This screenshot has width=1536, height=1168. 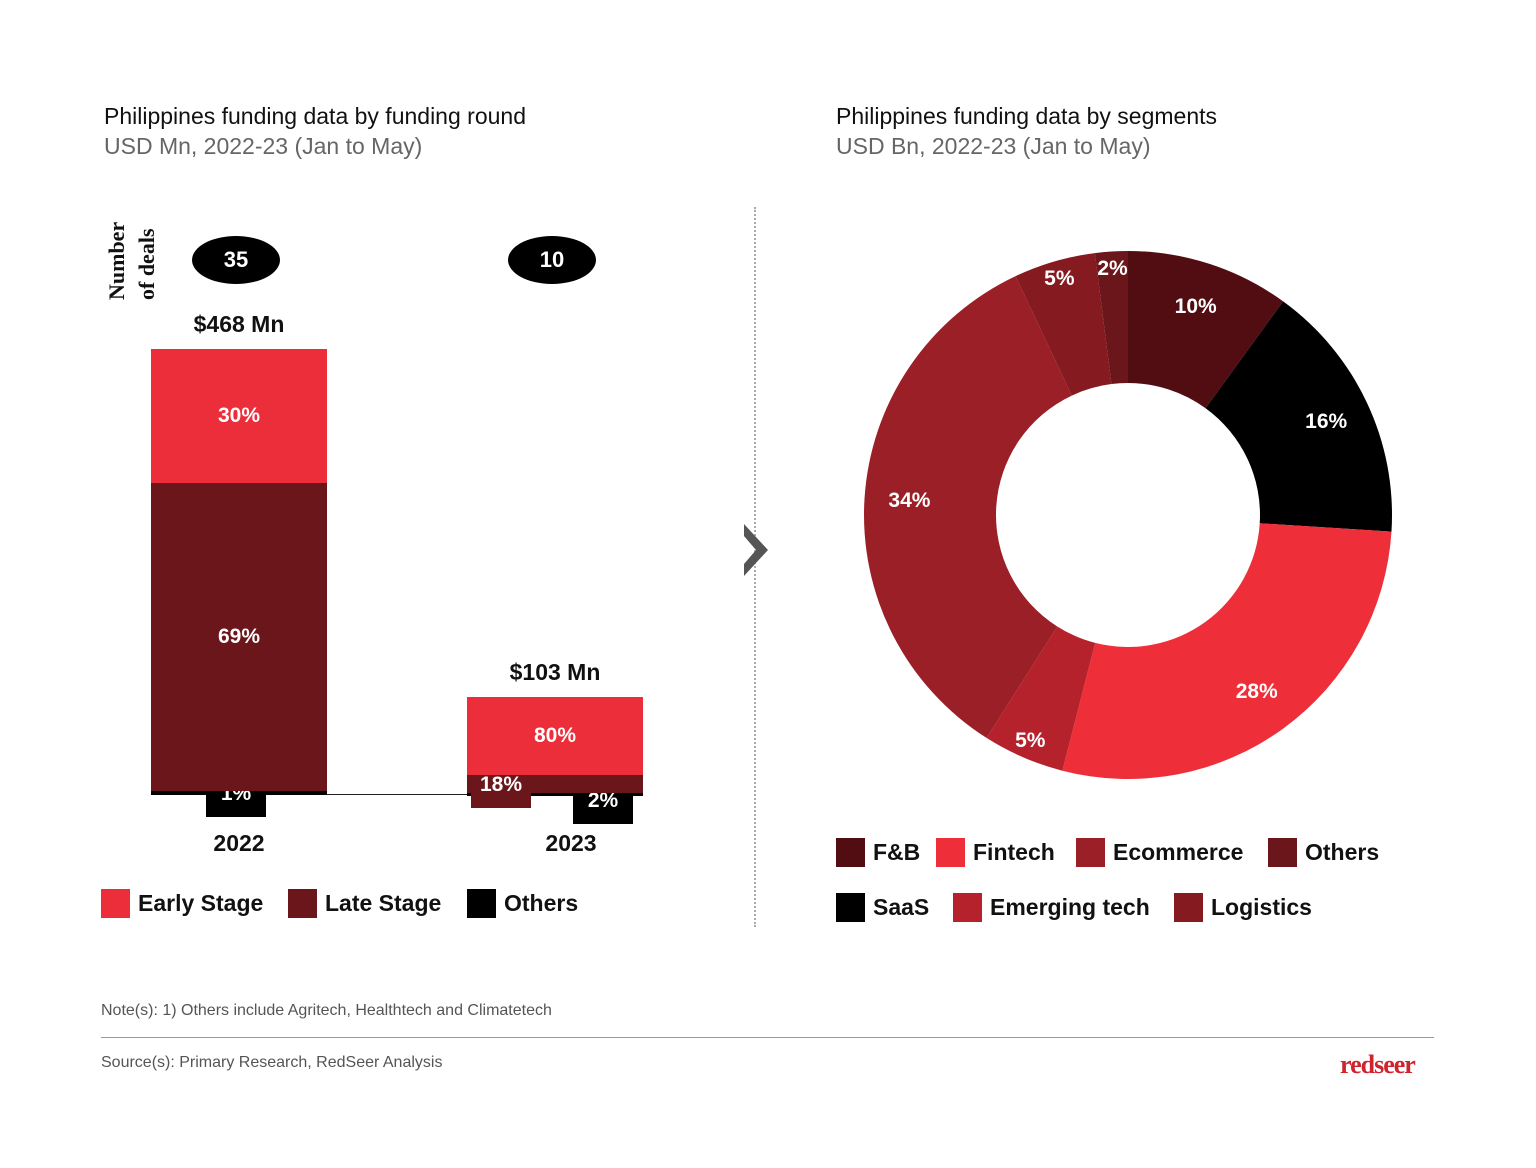 What do you see at coordinates (1178, 852) in the screenshot?
I see `legend-label: Ecommerce` at bounding box center [1178, 852].